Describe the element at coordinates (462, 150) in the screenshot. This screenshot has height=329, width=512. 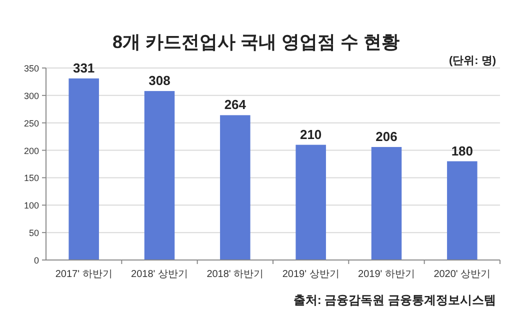
I see `data-label: 180` at that location.